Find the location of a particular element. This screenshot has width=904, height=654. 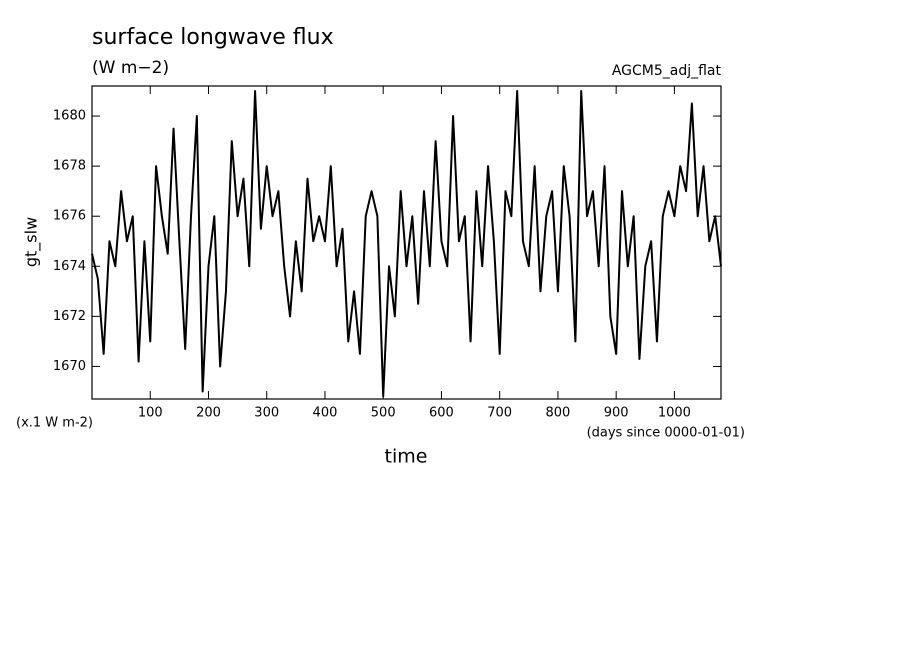

y-tick-label: 1672 is located at coordinates (69, 316).